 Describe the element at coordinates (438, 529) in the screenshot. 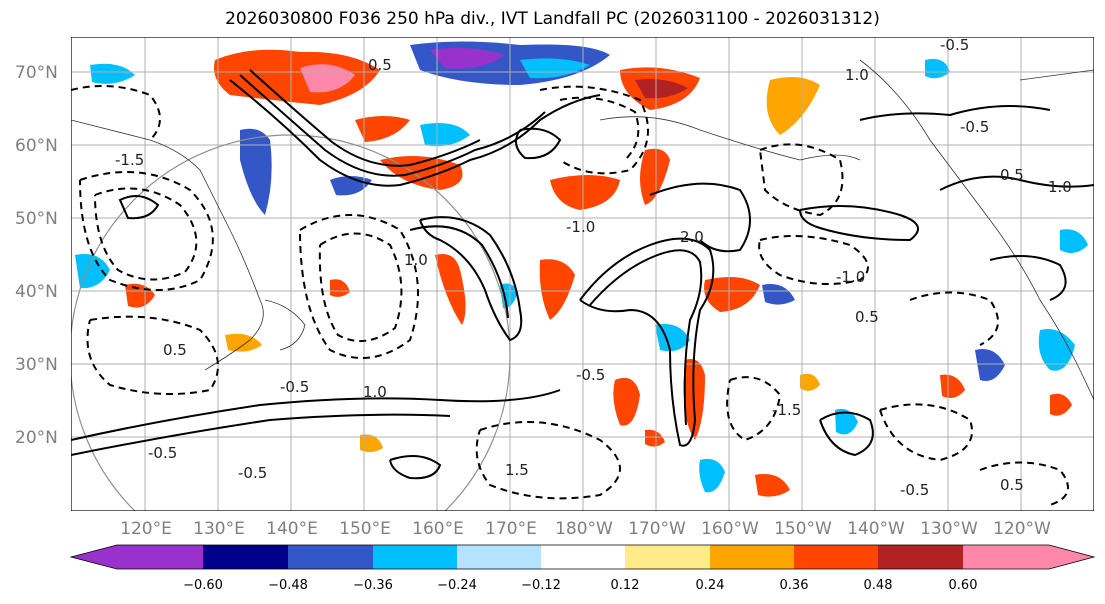

I see `lon-label: 160°E` at that location.